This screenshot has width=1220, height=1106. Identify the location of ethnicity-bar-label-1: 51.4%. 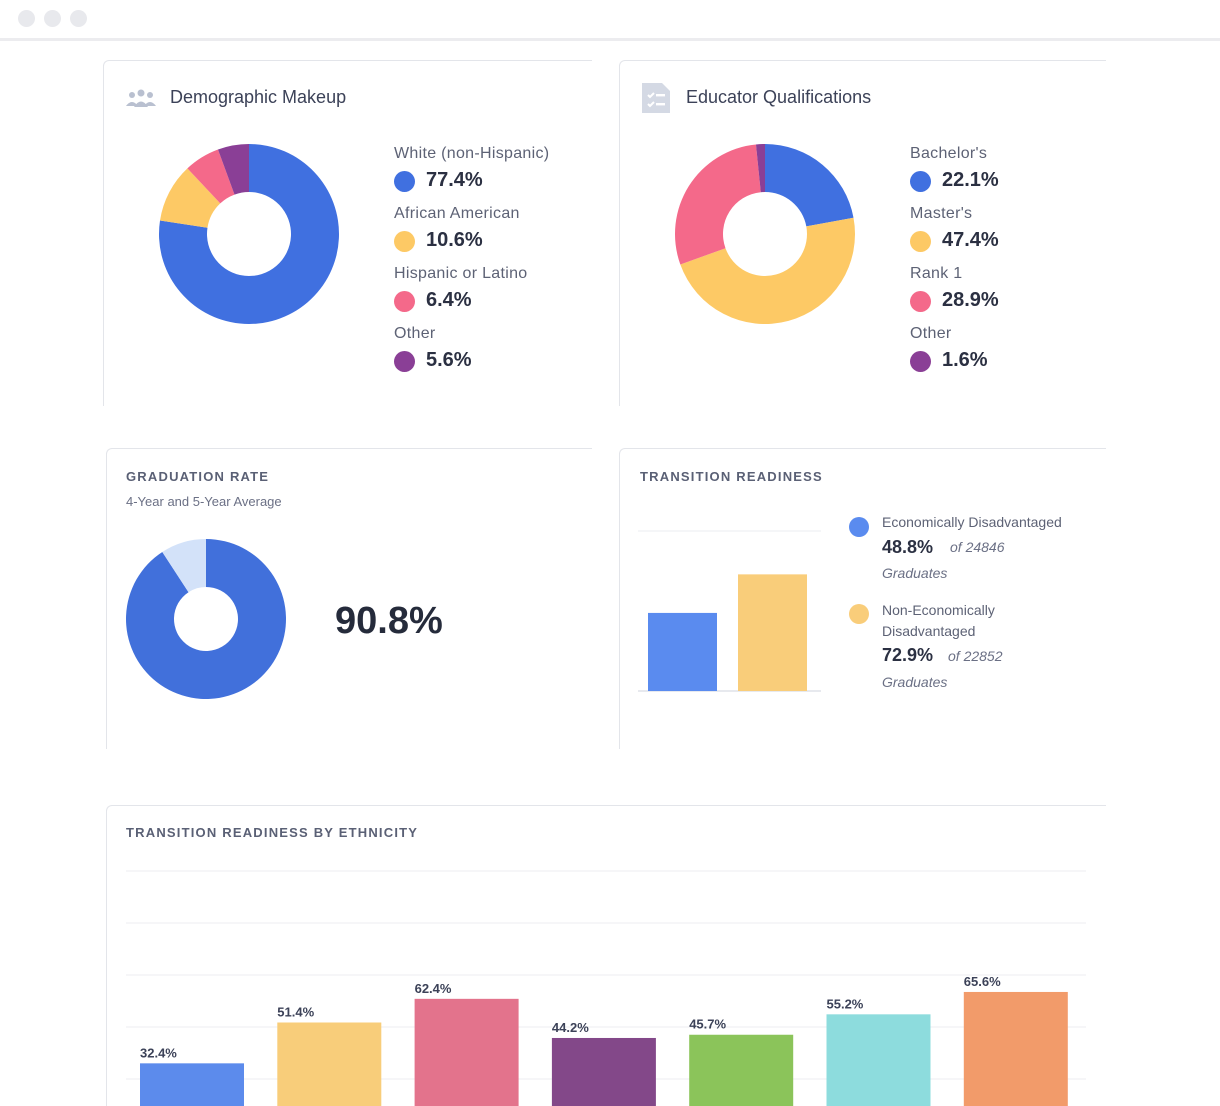
(295, 1011).